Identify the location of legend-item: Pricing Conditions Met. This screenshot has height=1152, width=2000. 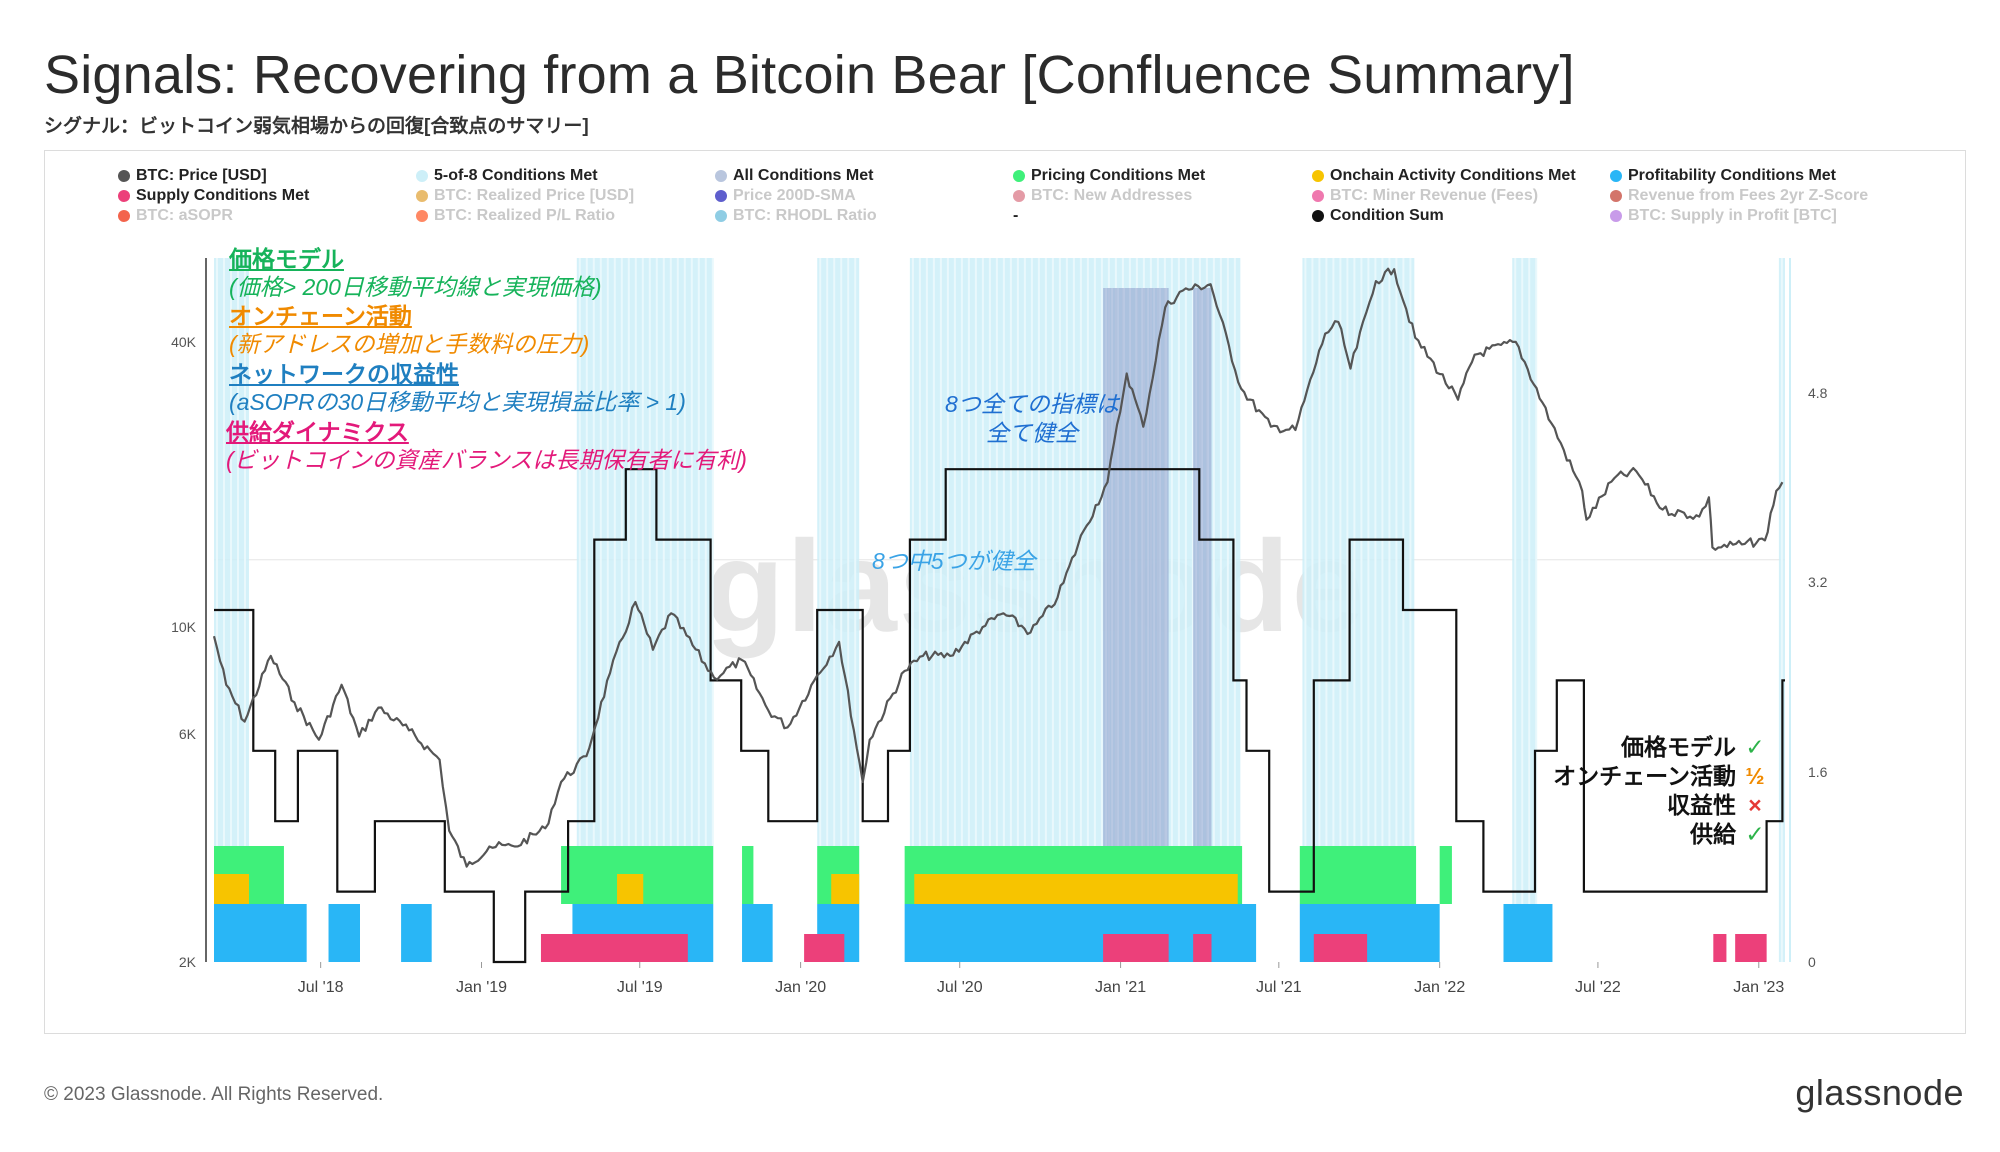
(1109, 176).